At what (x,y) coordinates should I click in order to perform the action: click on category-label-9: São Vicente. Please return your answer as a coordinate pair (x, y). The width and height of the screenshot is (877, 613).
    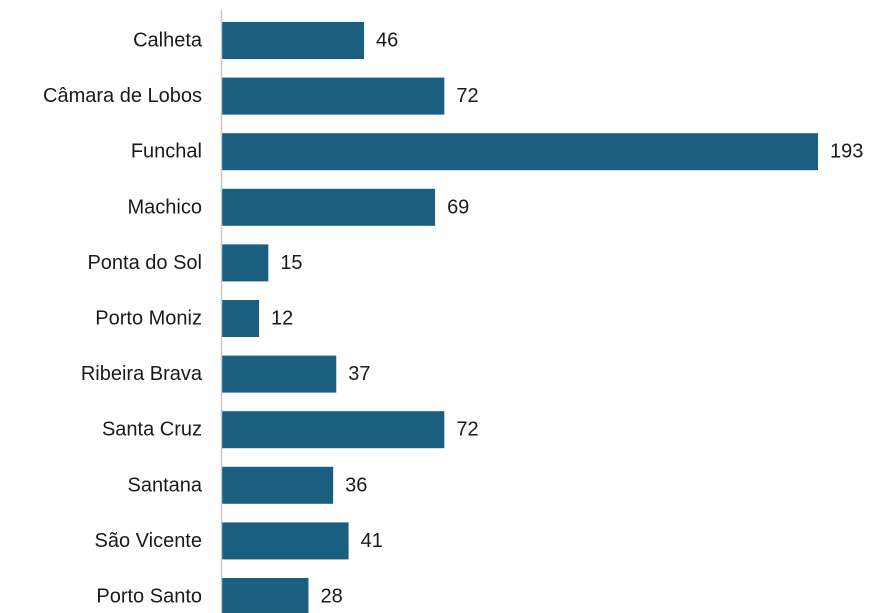
    Looking at the image, I should click on (149, 541).